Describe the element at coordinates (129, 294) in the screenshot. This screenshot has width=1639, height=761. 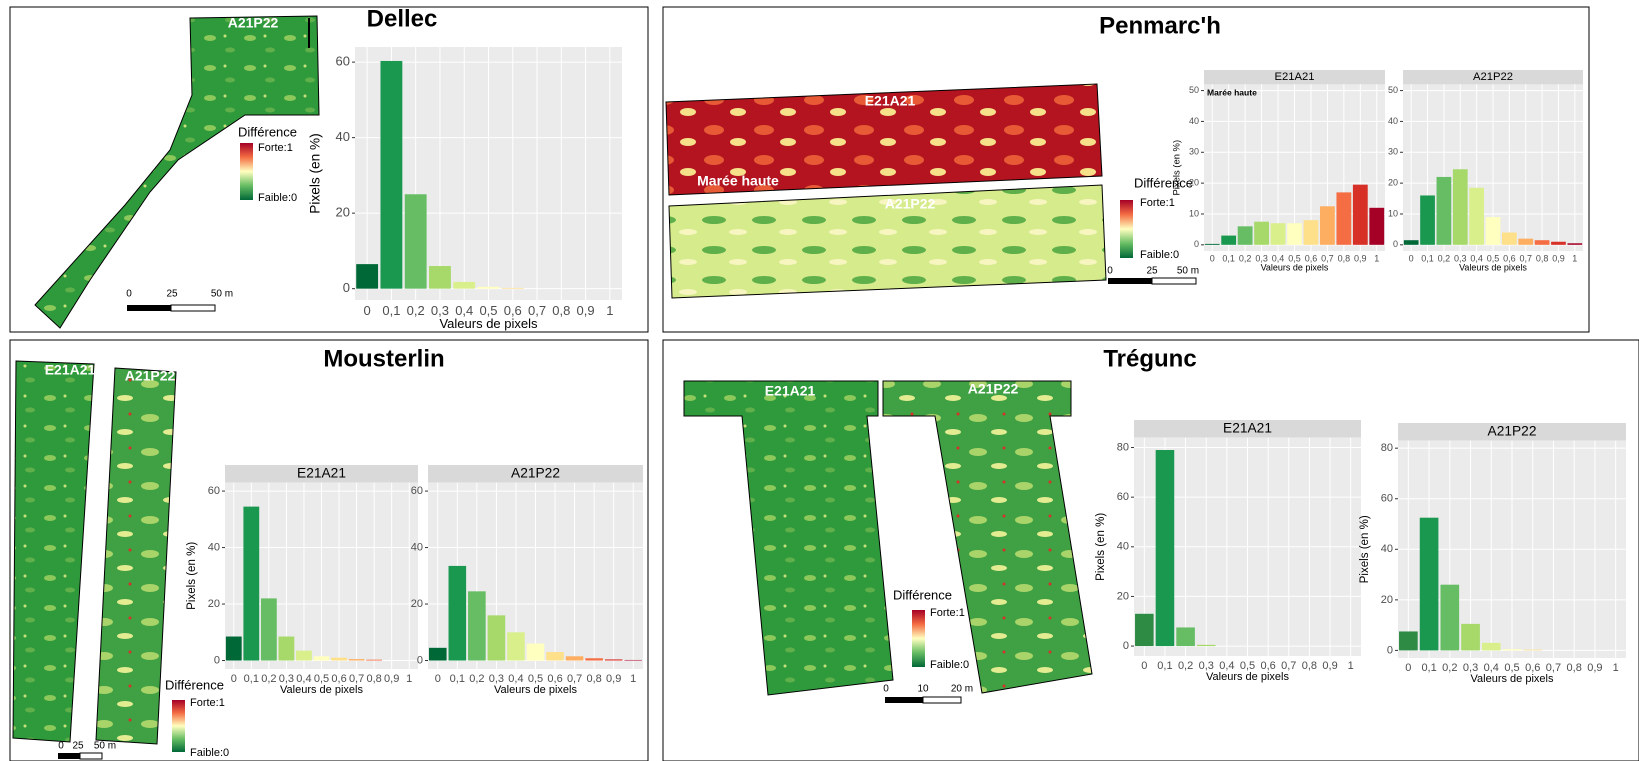
I see `scale-label: 0` at that location.